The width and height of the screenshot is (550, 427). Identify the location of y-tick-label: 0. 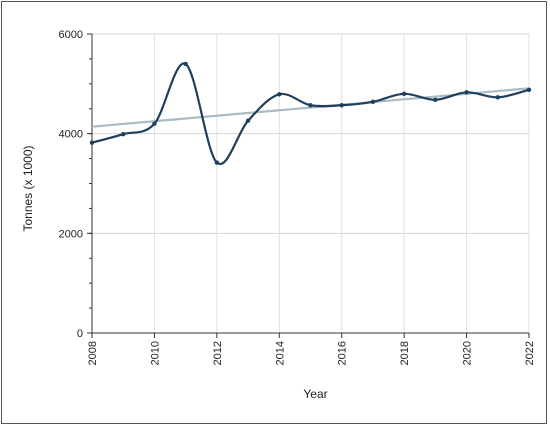
(80, 334).